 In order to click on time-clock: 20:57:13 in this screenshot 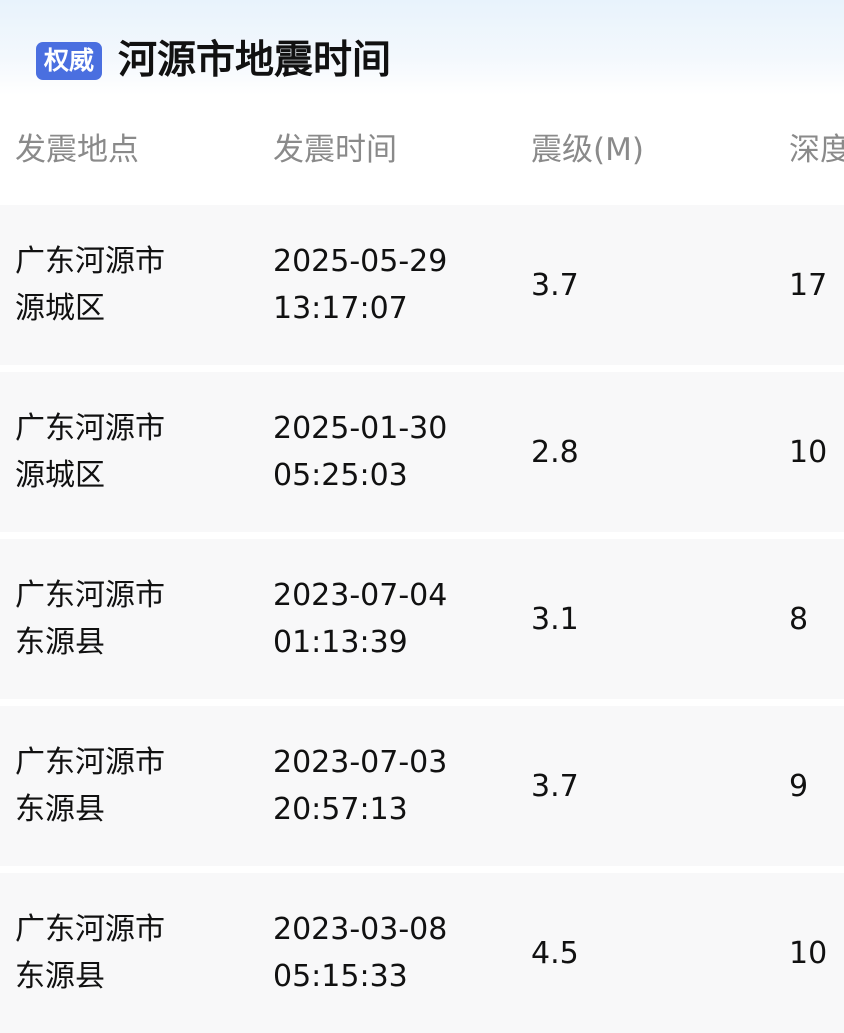, I will do `click(340, 809)`.